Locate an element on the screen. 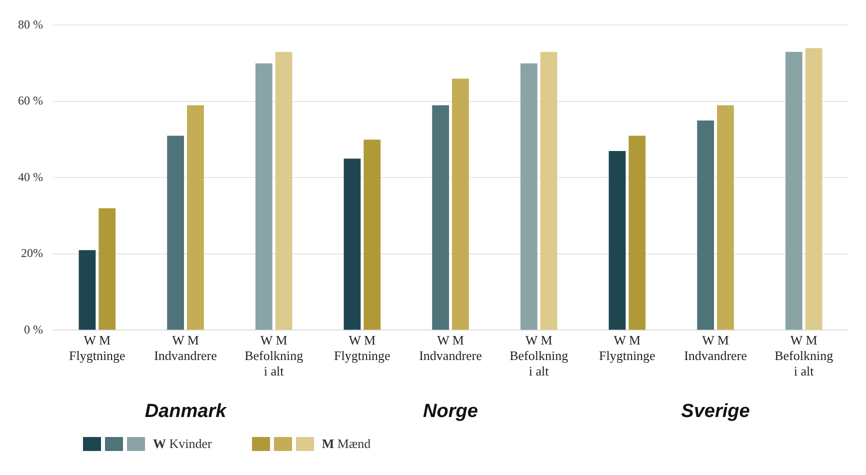 The image size is (866, 475). legend-label: W Kvinder is located at coordinates (182, 444).